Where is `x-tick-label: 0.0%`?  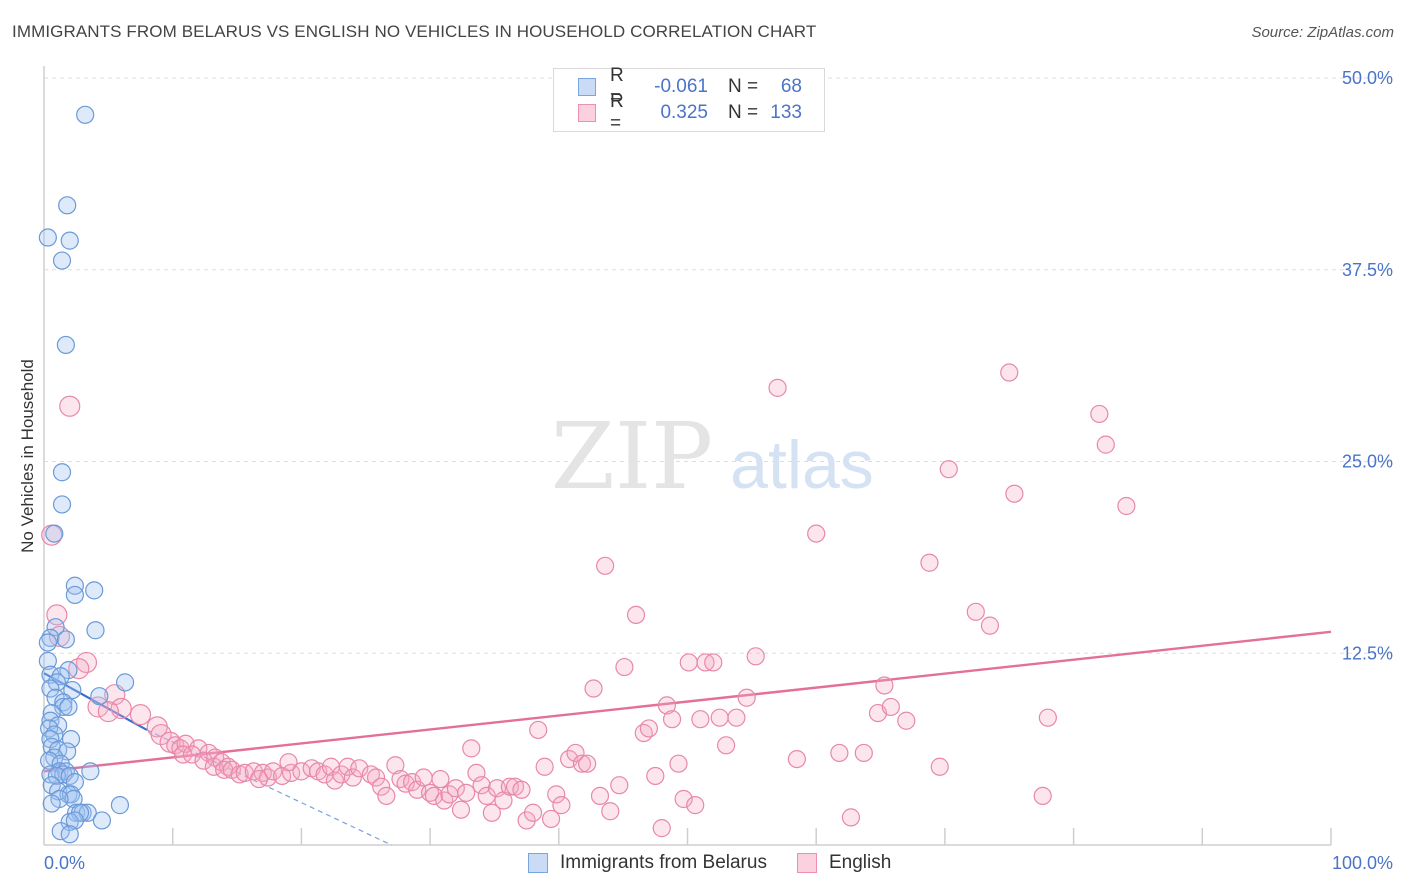
x-tick-label: 0.0% is located at coordinates (64, 863).